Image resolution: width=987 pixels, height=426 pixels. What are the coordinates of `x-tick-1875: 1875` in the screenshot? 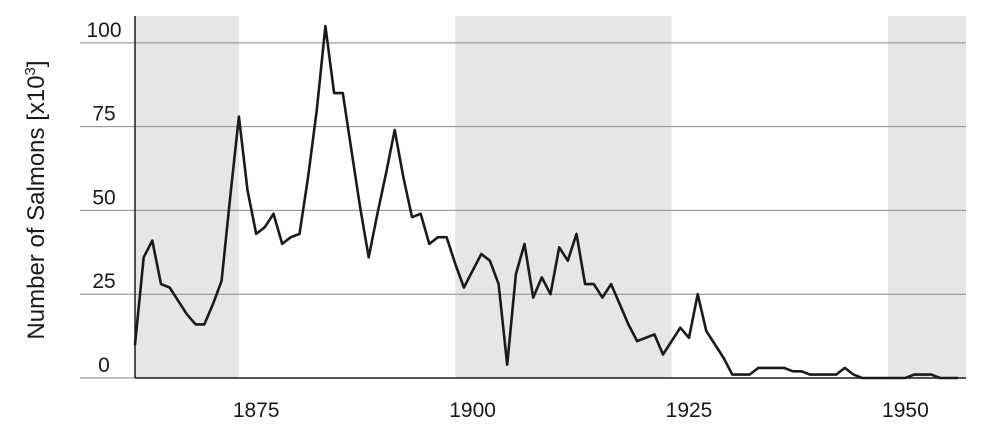 It's located at (256, 410).